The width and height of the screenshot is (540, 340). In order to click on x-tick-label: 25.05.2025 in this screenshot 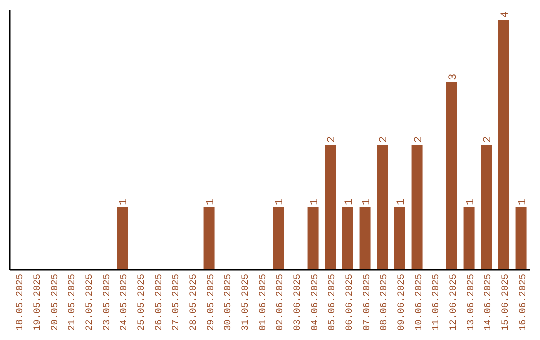, I will do `click(141, 303)`.